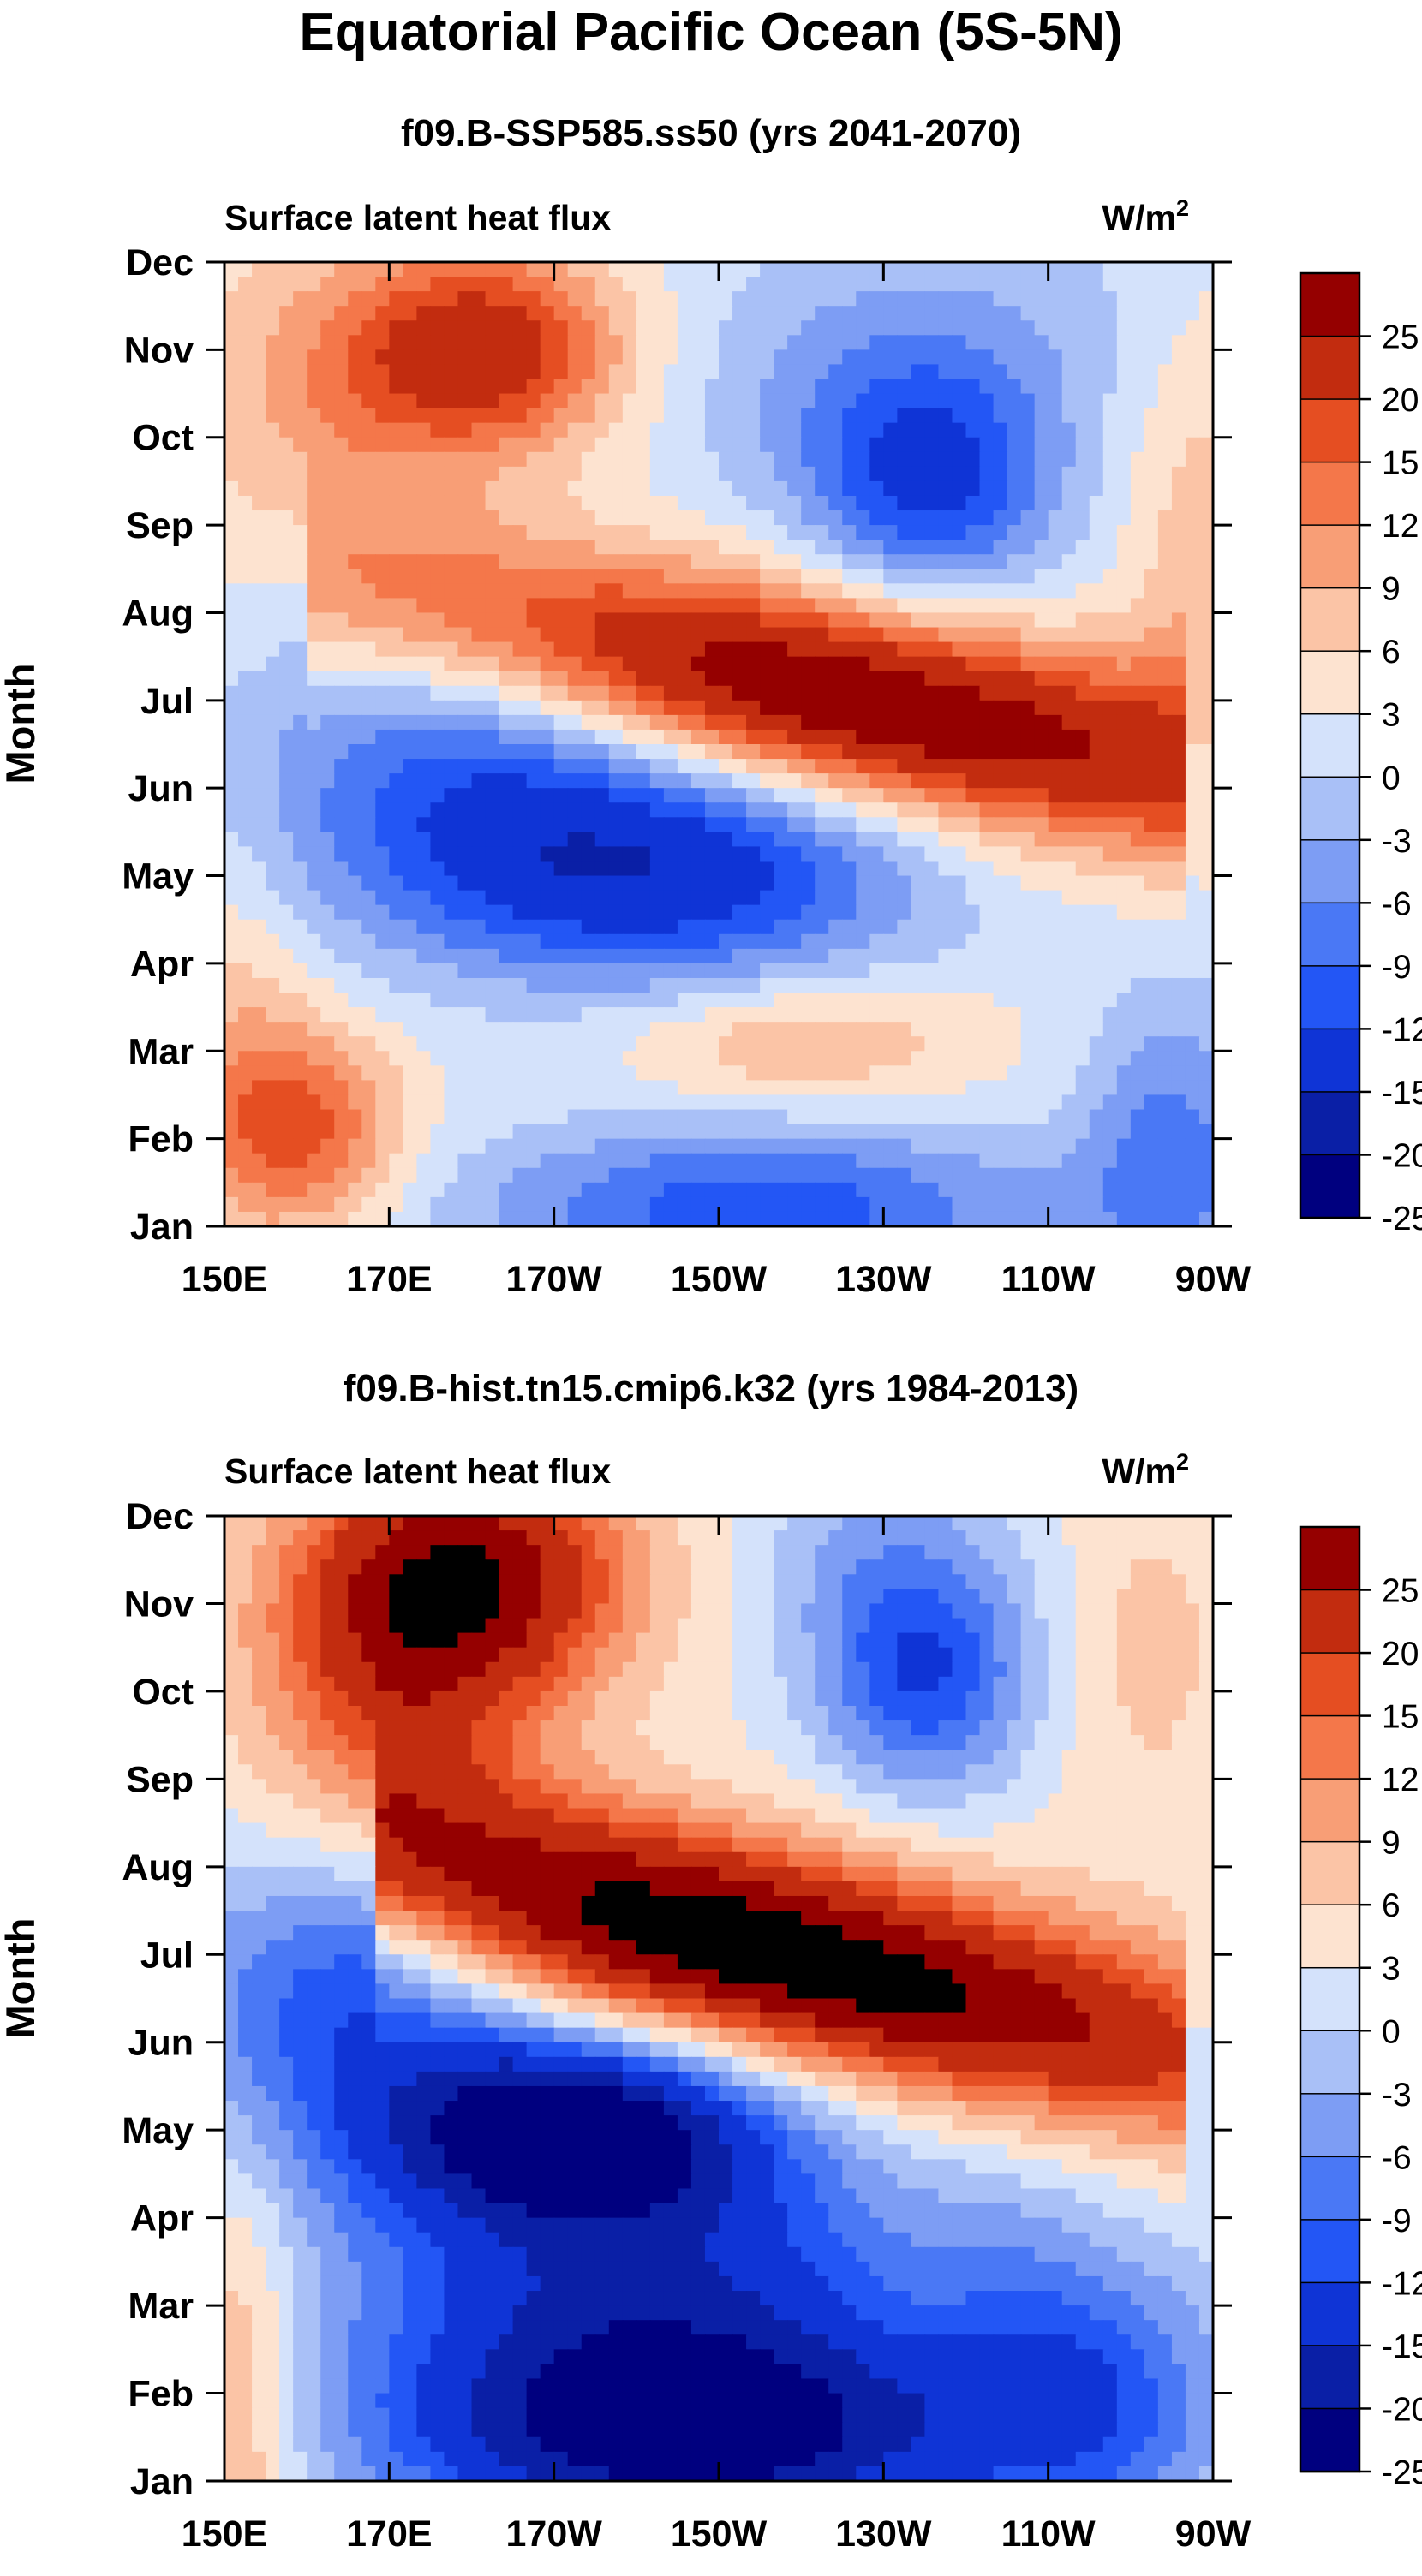 The image size is (1422, 2576). What do you see at coordinates (161, 788) in the screenshot?
I see `y-tick-label: Jun` at bounding box center [161, 788].